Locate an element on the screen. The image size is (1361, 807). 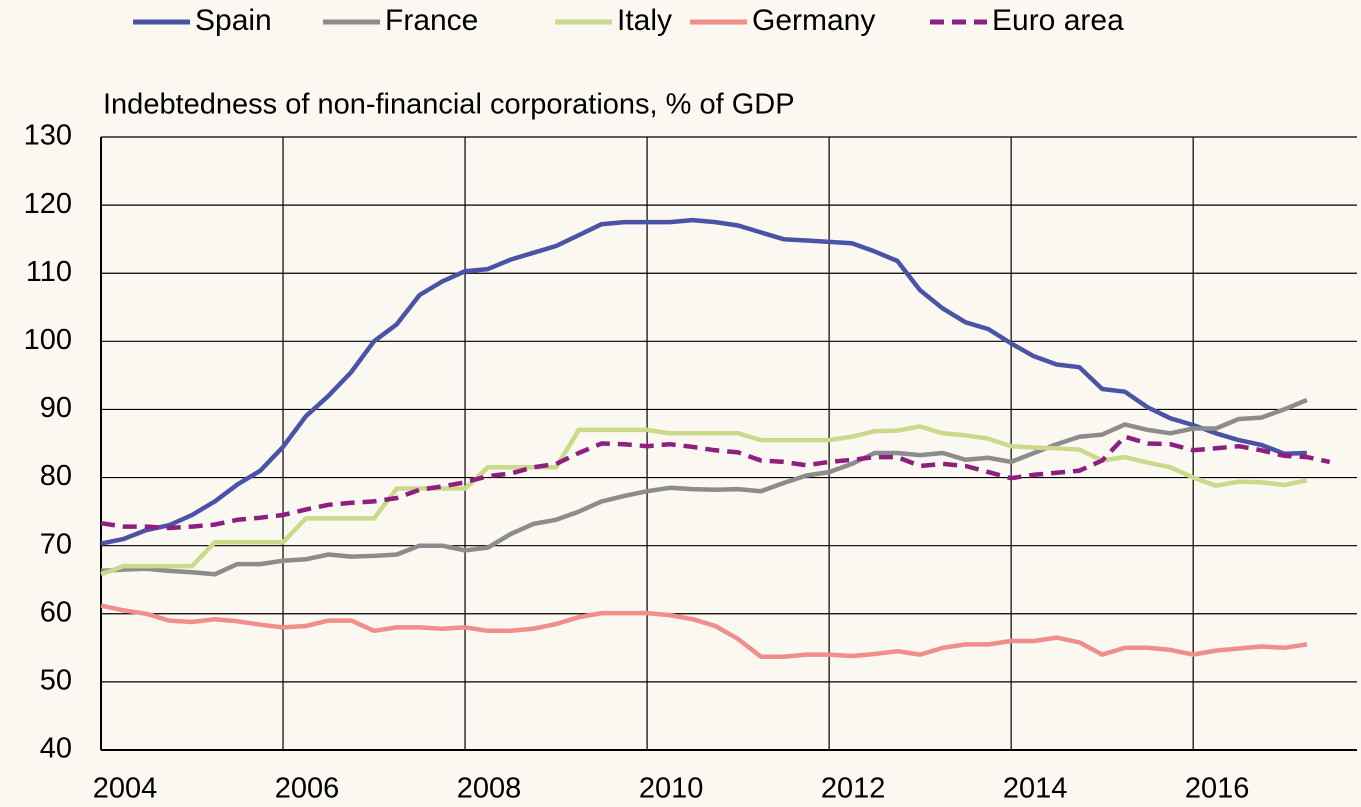
legend-label: Italy is located at coordinates (644, 20).